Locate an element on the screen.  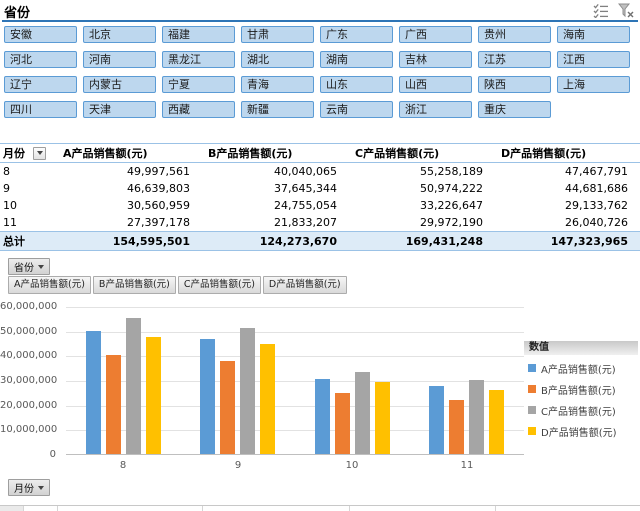
x-axis-label: 10 is located at coordinates (352, 465).